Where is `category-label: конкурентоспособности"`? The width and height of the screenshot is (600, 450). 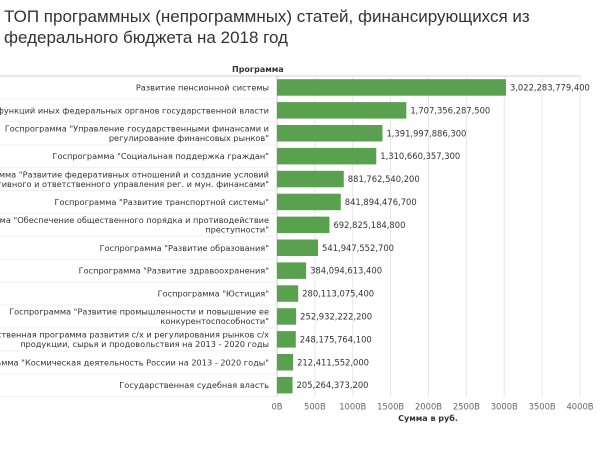 category-label: конкурентоспособности" is located at coordinates (214, 321).